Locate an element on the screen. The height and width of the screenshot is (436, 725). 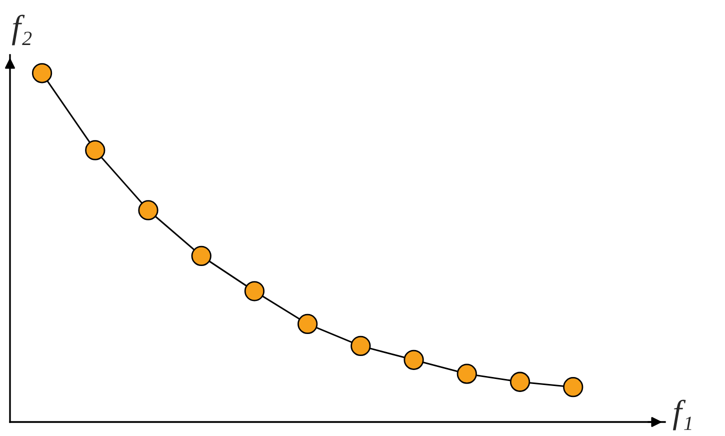
x-axis-title: f₁ is located at coordinates (682, 415).